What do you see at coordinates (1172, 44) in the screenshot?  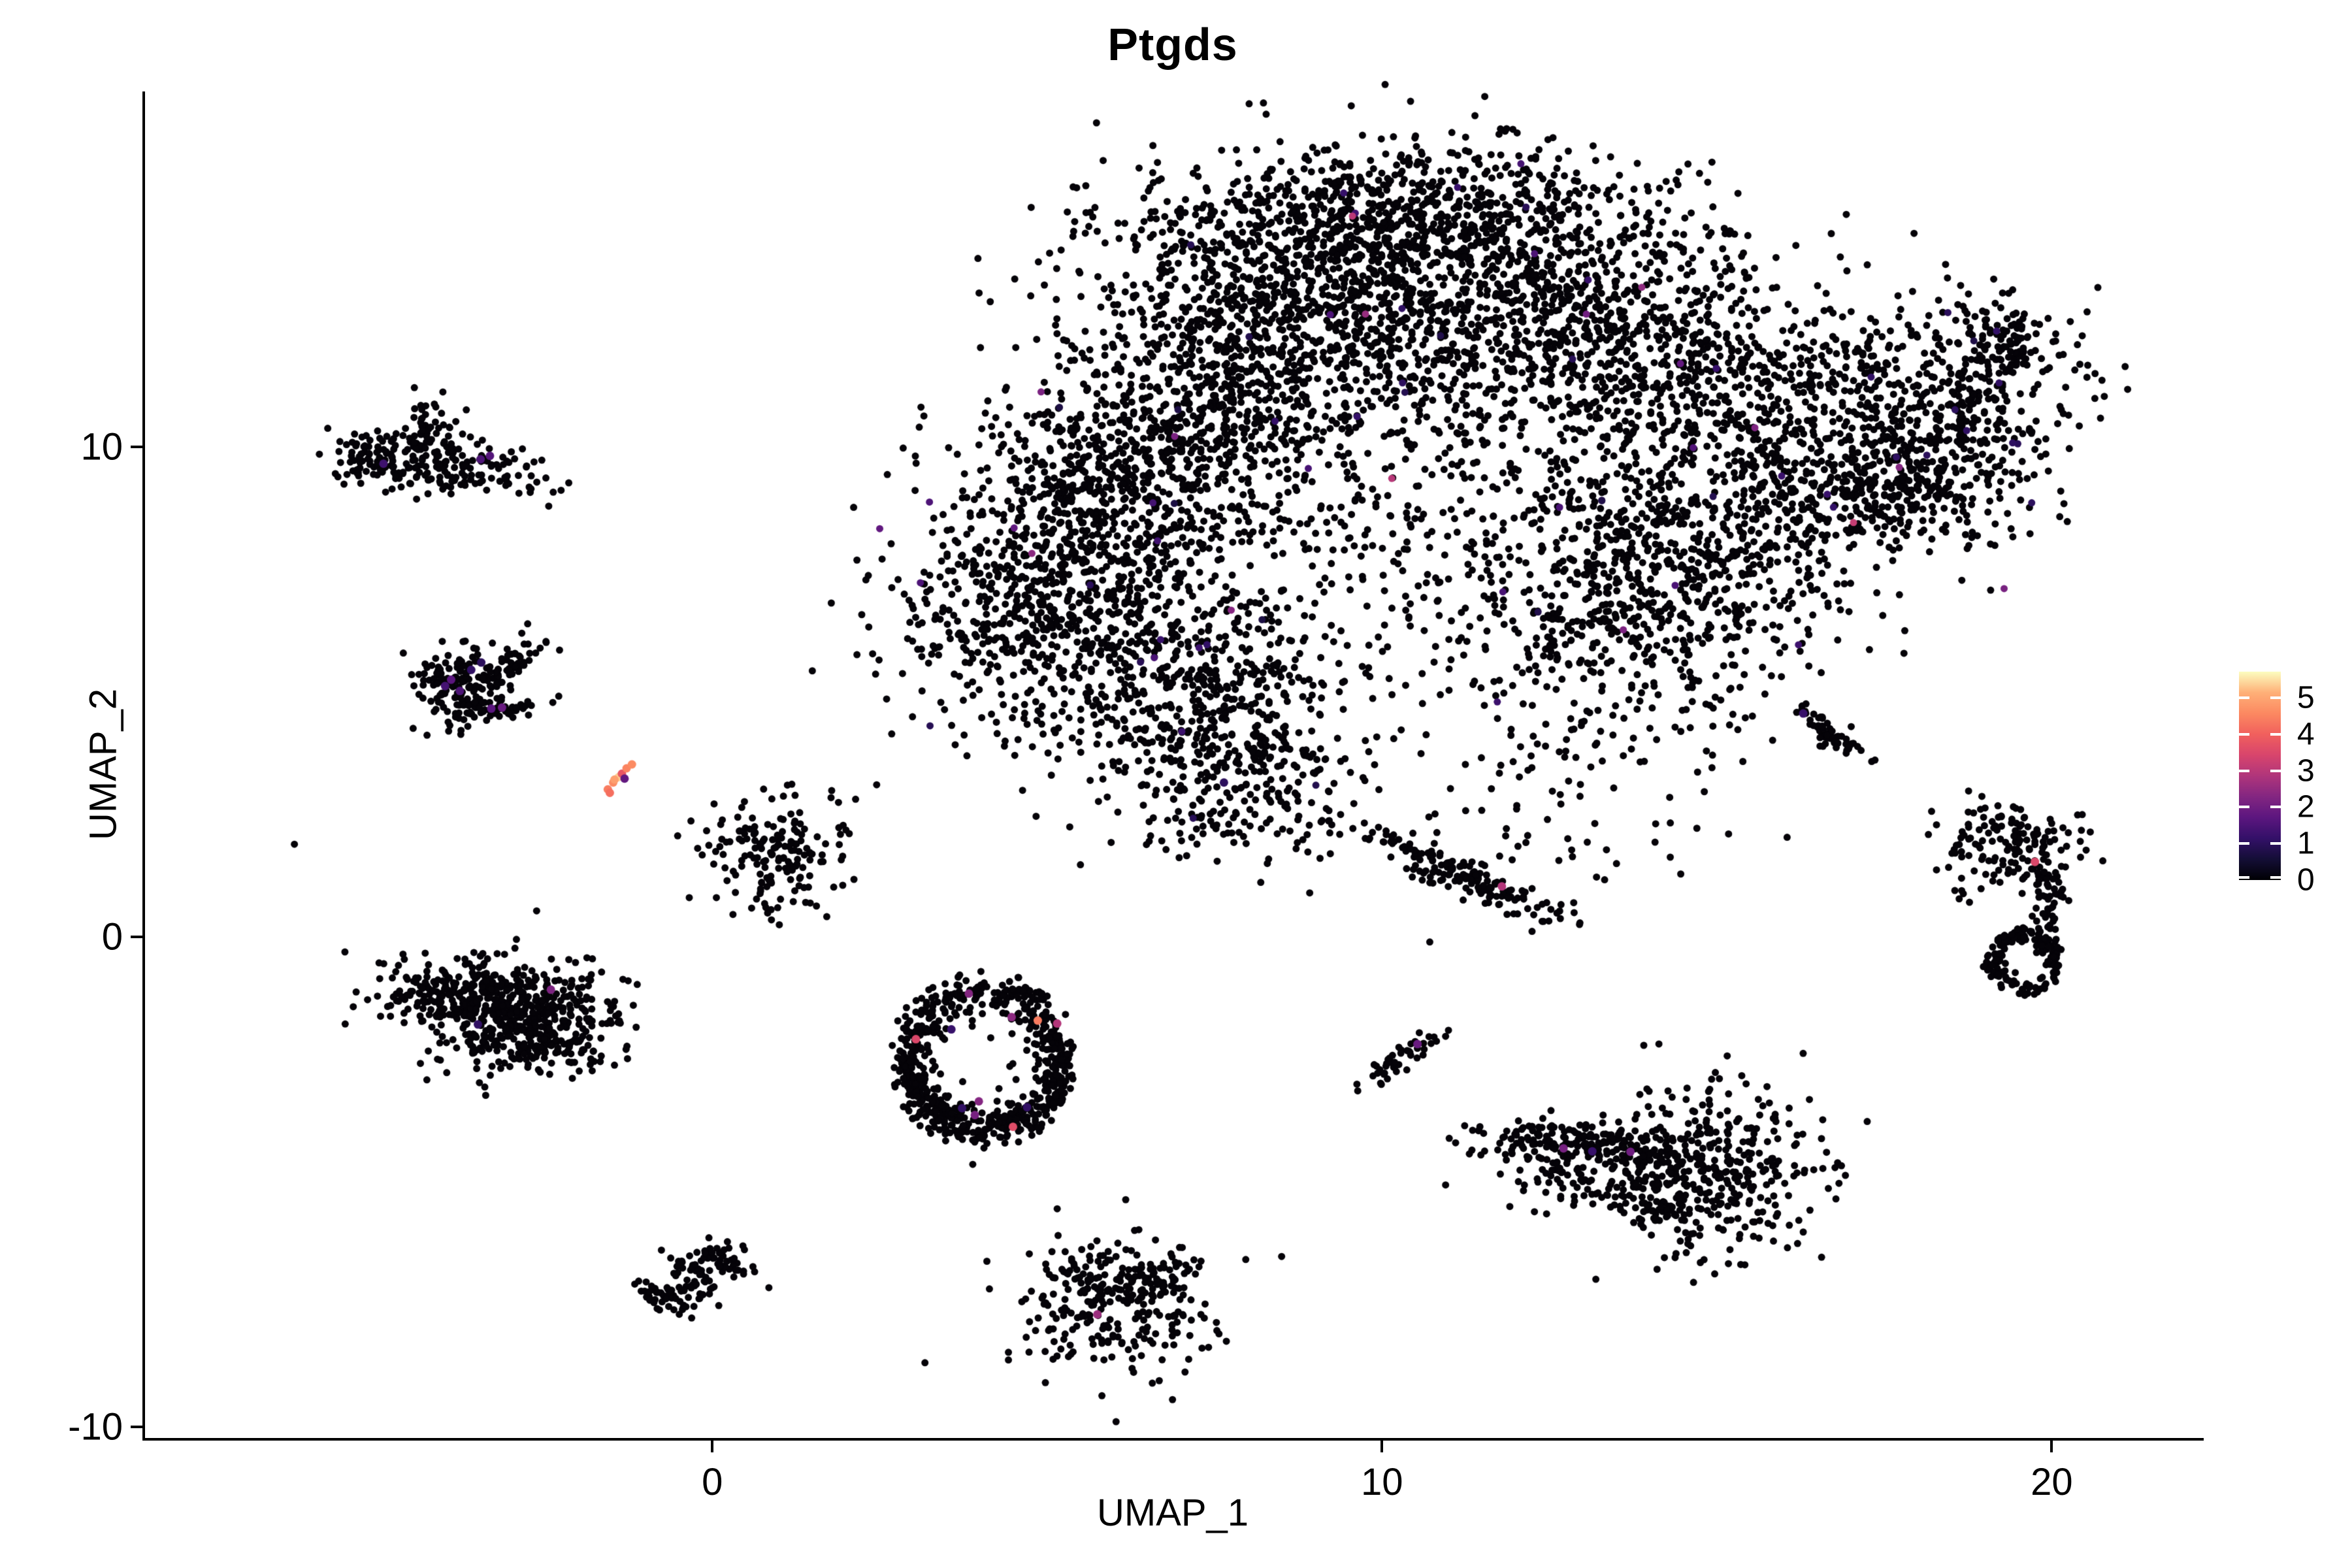 I see `plot-title: Ptgds` at bounding box center [1172, 44].